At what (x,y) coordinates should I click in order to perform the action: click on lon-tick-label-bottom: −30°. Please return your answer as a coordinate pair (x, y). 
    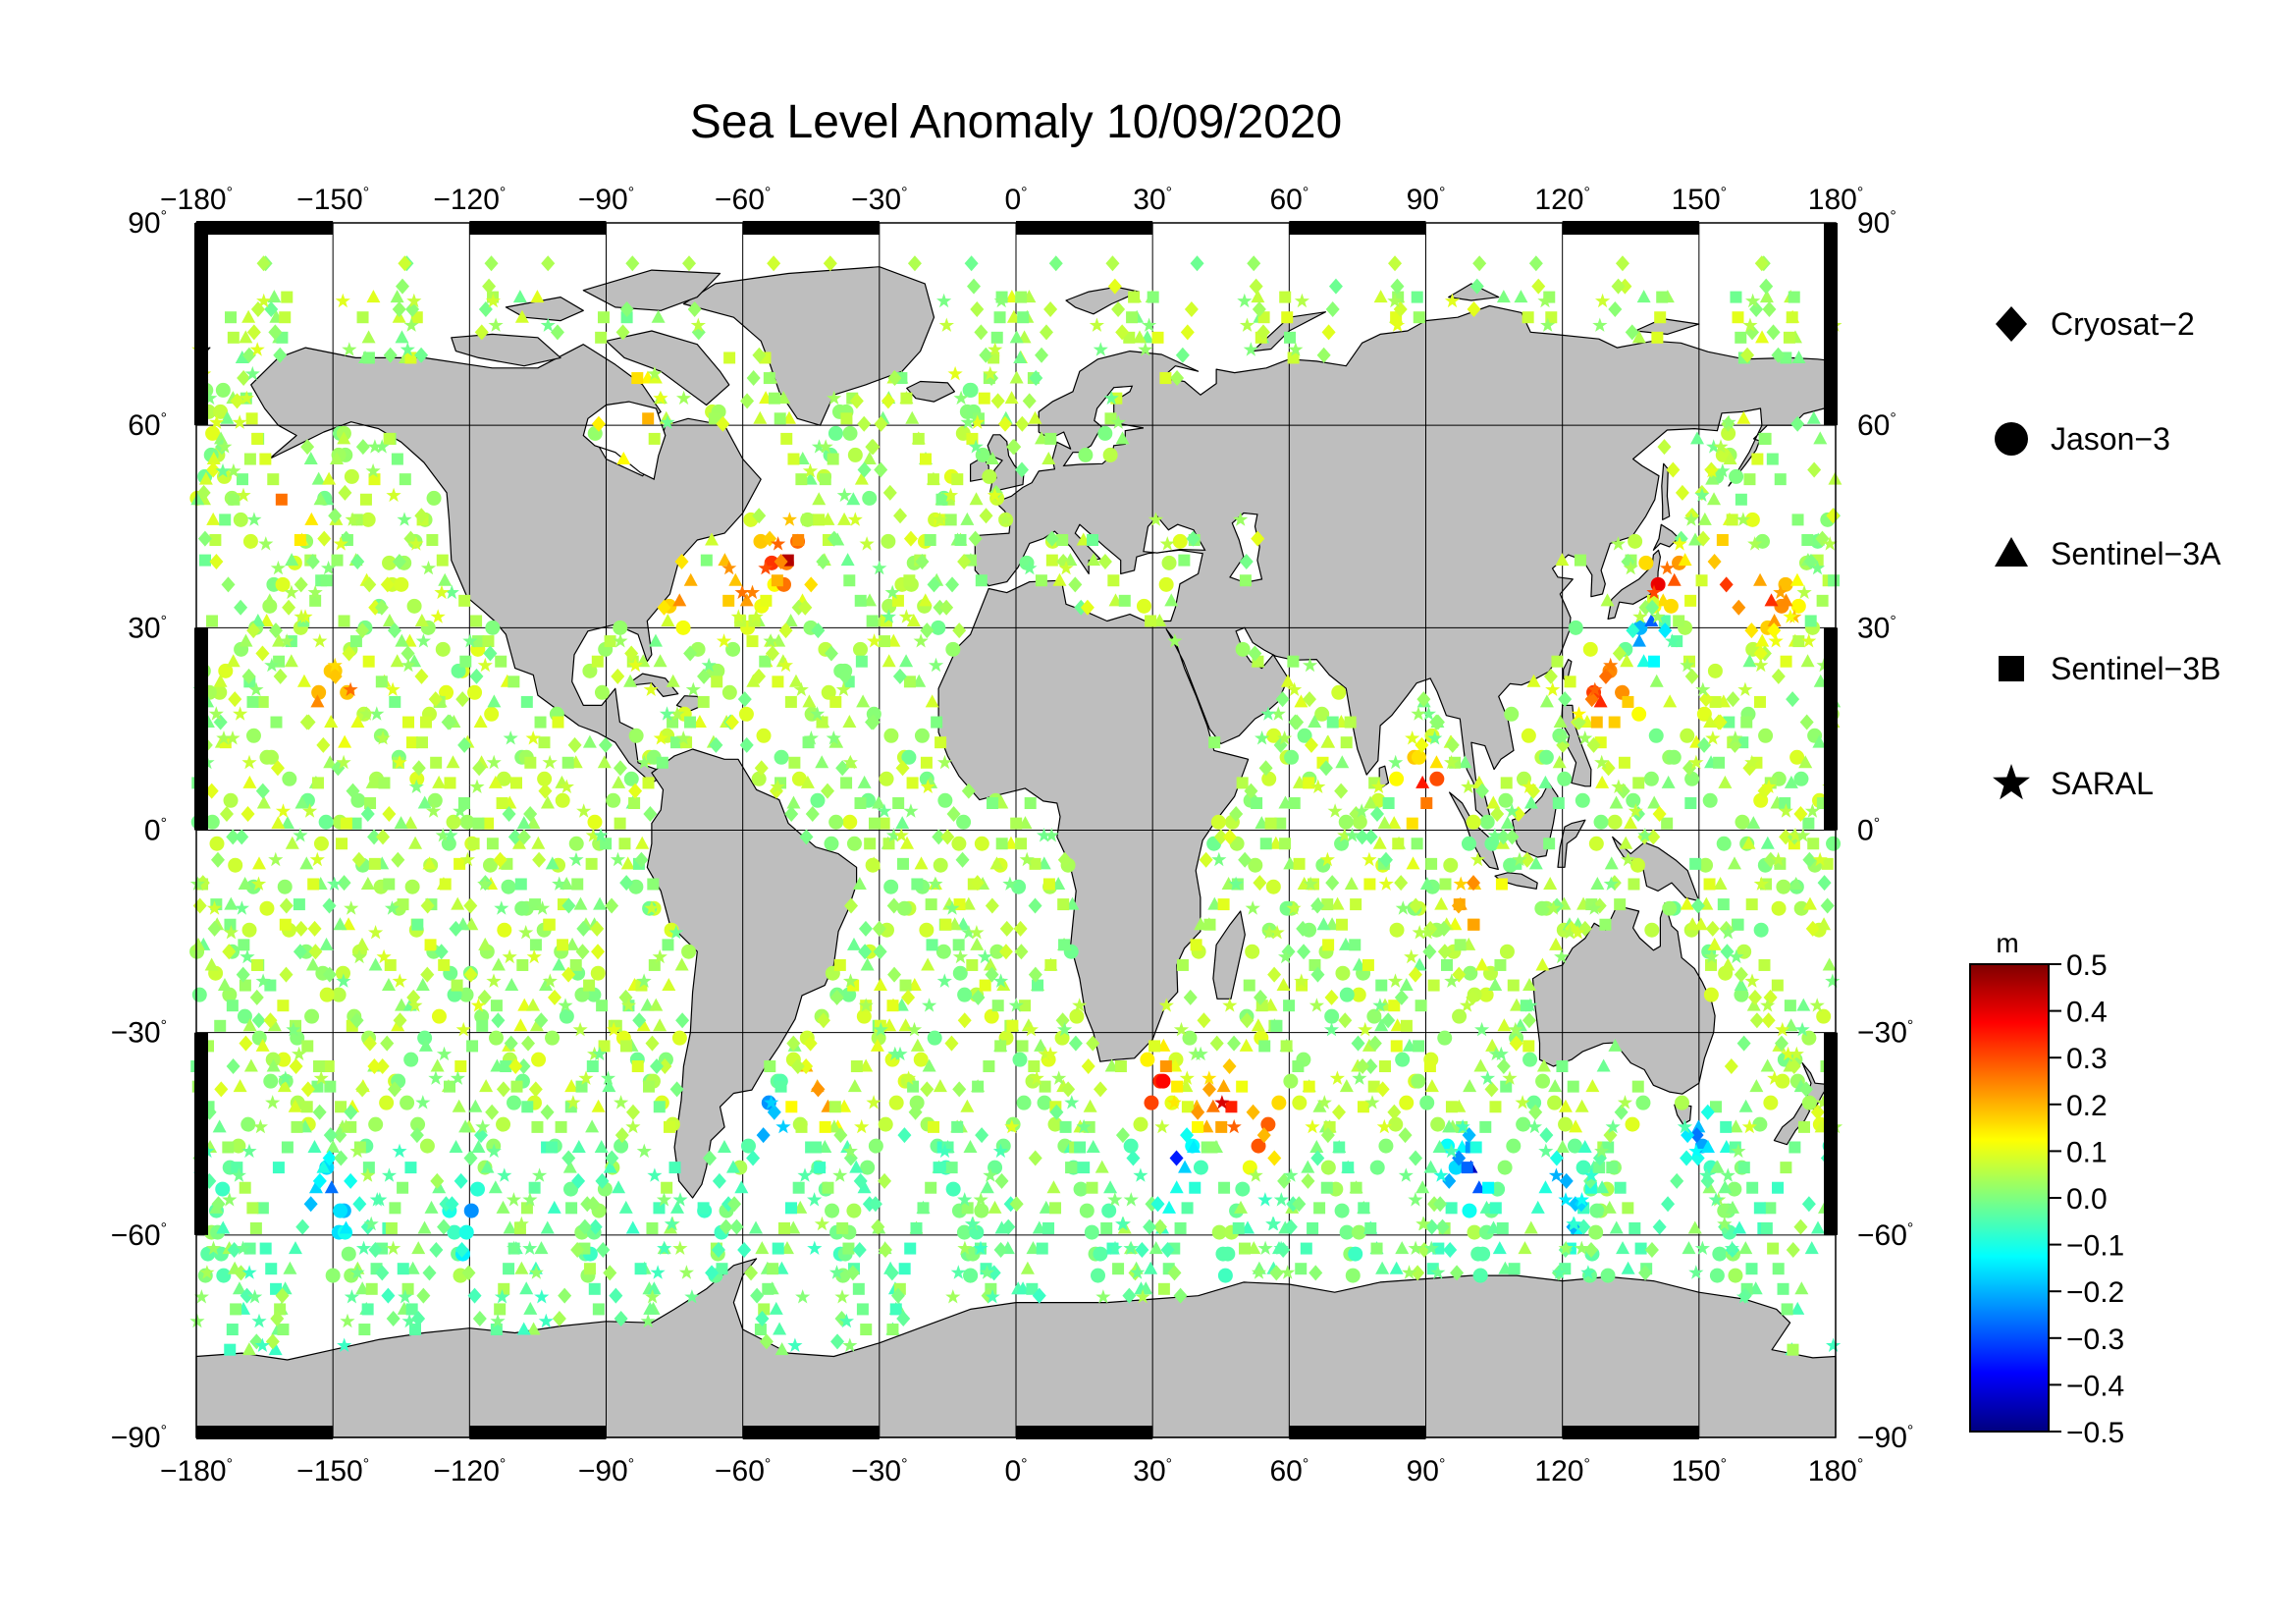
    Looking at the image, I should click on (879, 1471).